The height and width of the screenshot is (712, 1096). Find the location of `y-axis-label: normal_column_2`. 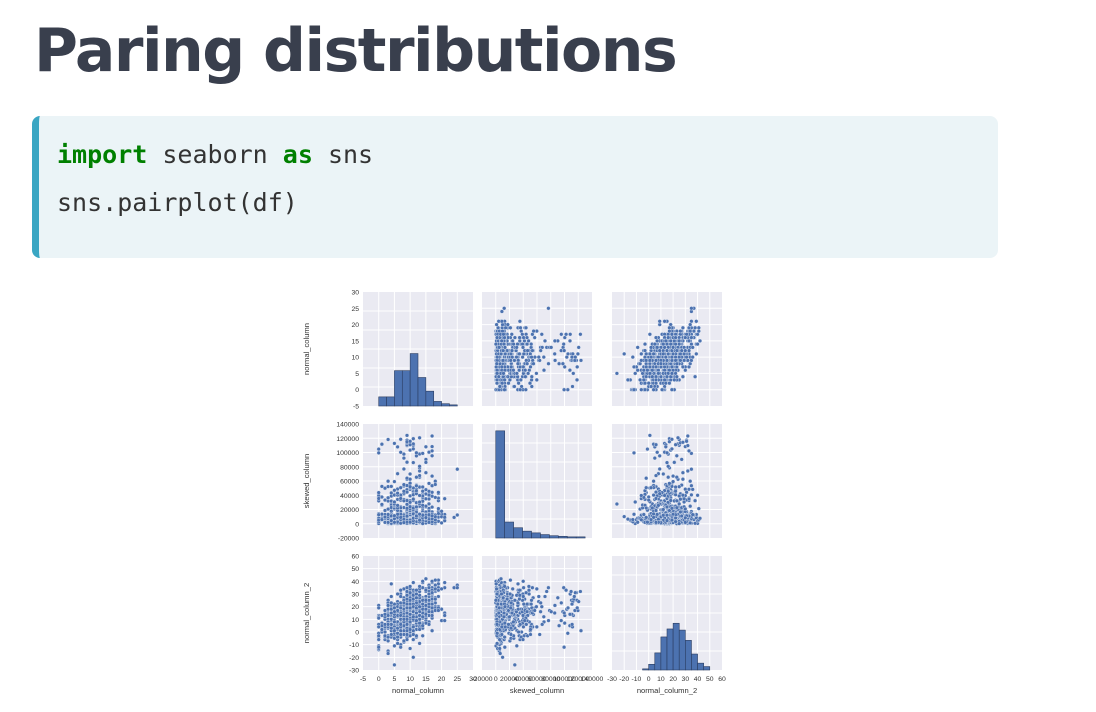

y-axis-label: normal_column_2 is located at coordinates (306, 613).